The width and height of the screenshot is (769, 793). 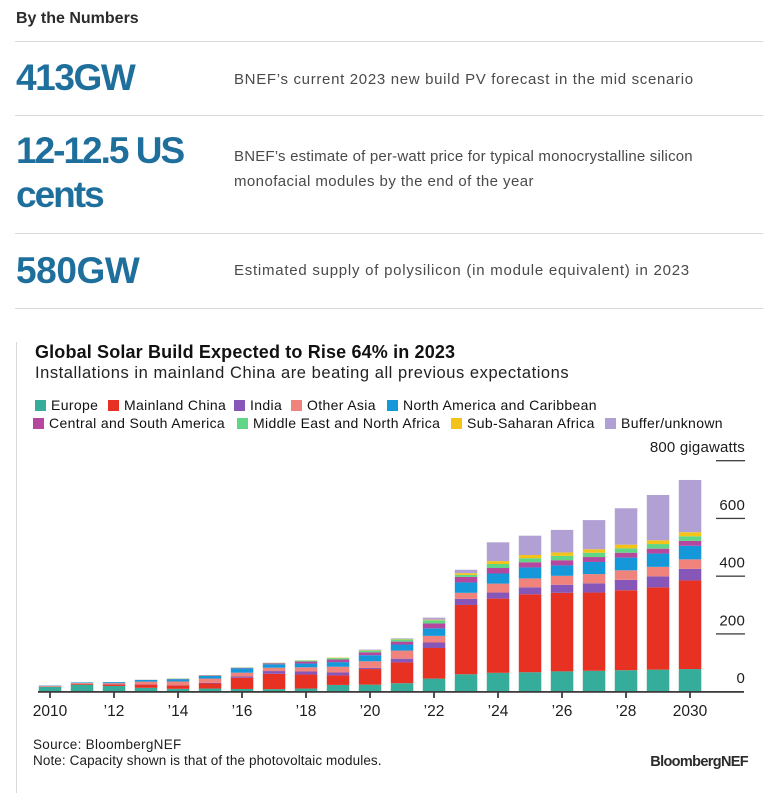 I want to click on svg-text: 600, so click(x=732, y=505).